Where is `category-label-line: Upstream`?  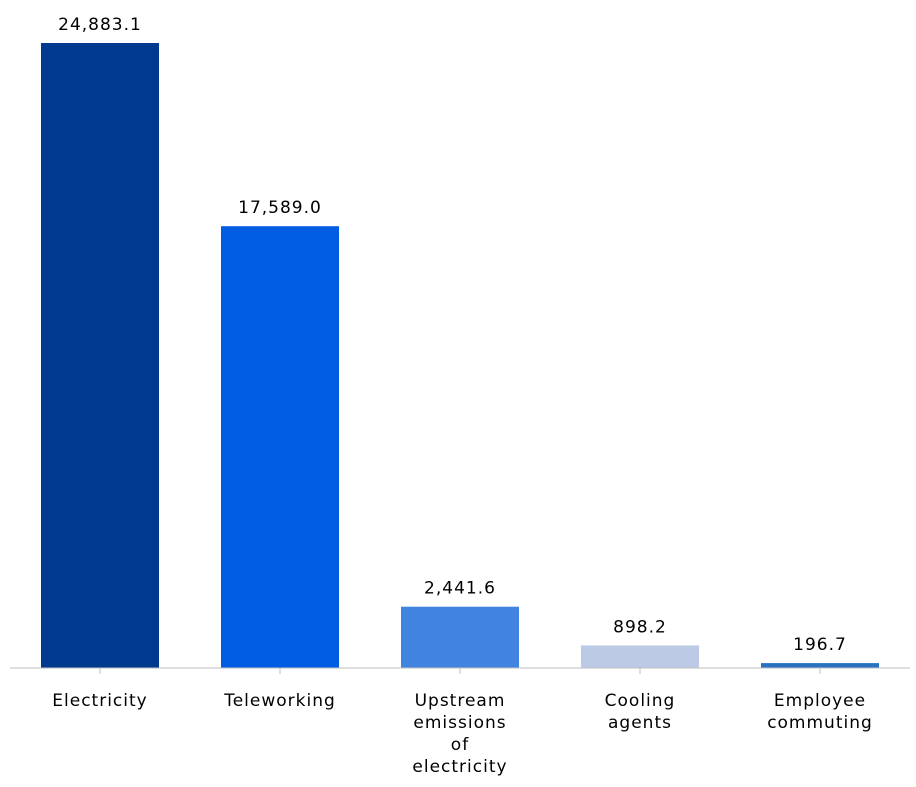
category-label-line: Upstream is located at coordinates (460, 701).